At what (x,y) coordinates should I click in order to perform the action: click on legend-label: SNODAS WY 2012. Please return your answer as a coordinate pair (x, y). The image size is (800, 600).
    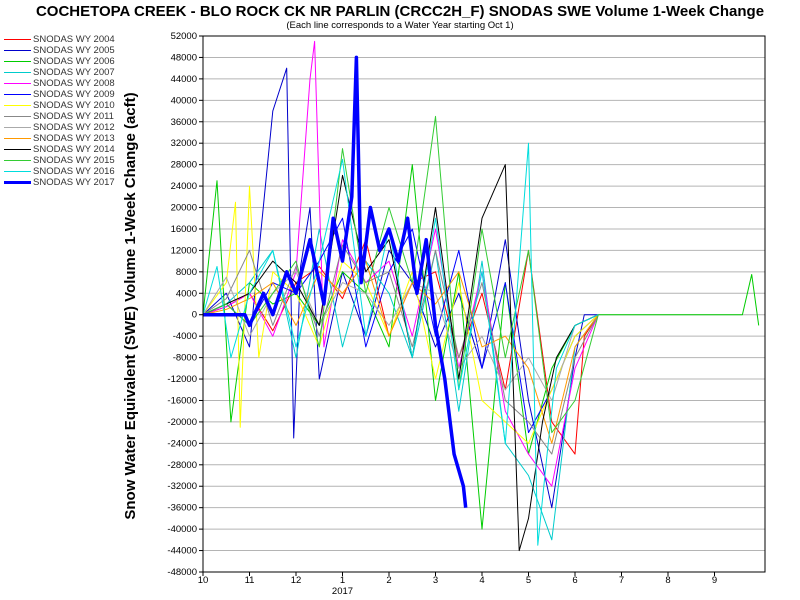
    Looking at the image, I should click on (74, 127).